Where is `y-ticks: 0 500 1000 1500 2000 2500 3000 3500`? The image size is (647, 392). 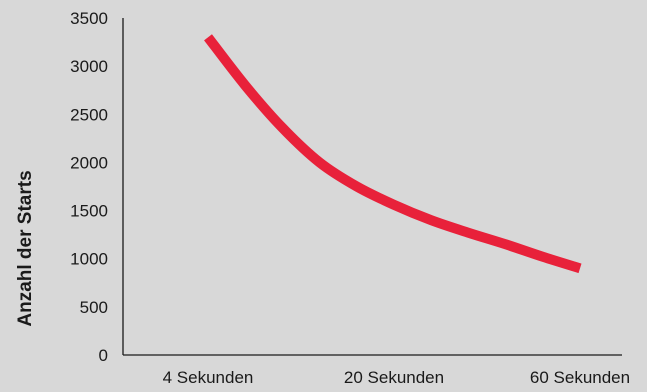 y-ticks: 0 500 1000 1500 2000 2500 3000 3500 is located at coordinates (89, 187).